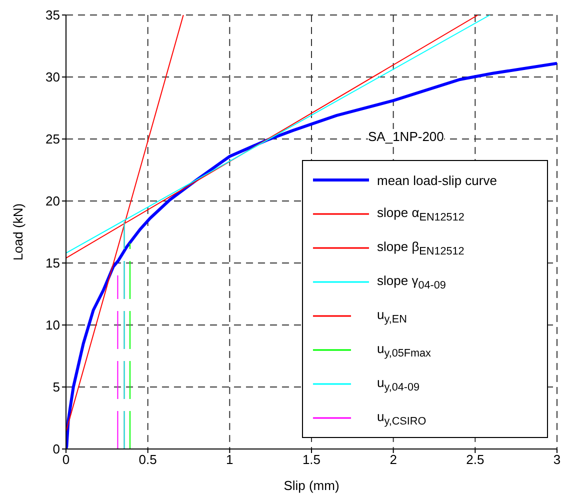  I want to click on y-tick-label: 35, so click(53, 15).